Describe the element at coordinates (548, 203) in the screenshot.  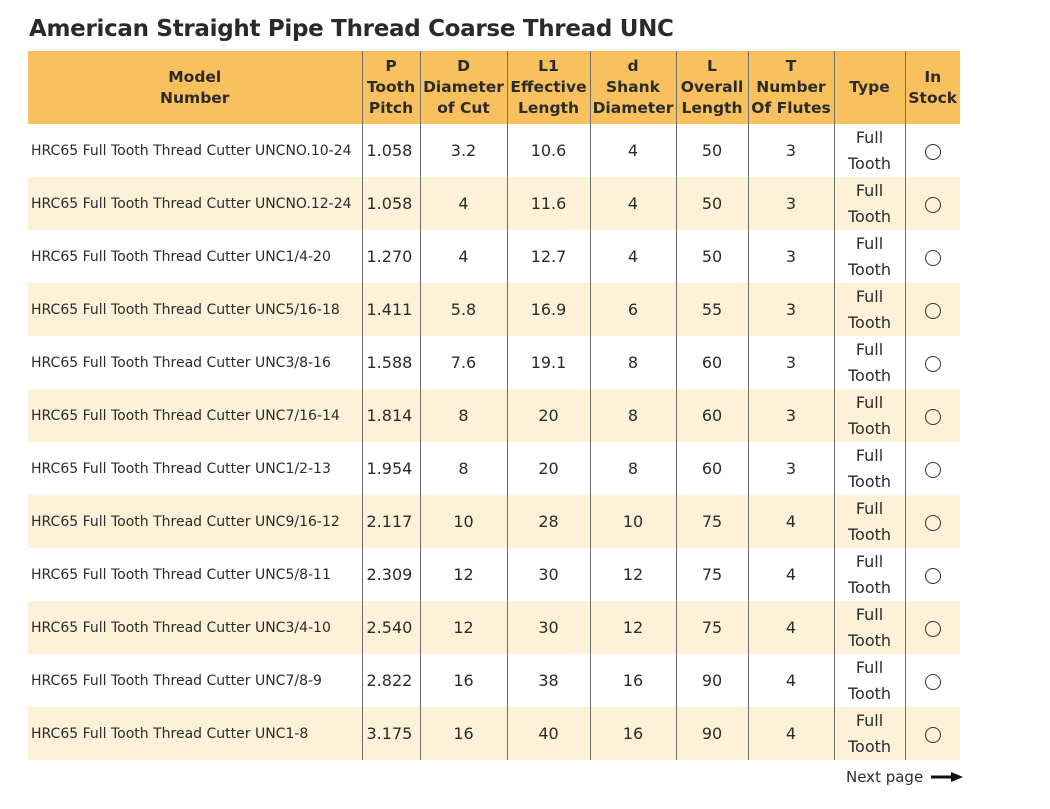
I see `cell-effective-length: 11.6` at that location.